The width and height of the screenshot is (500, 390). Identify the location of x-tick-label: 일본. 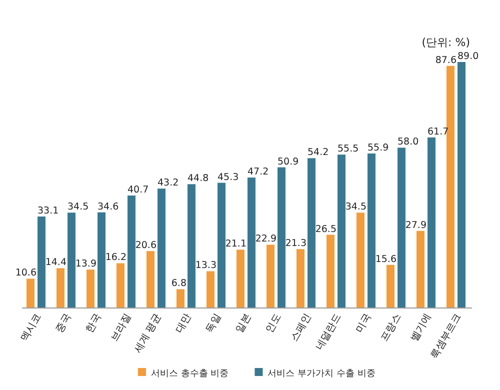
(244, 323).